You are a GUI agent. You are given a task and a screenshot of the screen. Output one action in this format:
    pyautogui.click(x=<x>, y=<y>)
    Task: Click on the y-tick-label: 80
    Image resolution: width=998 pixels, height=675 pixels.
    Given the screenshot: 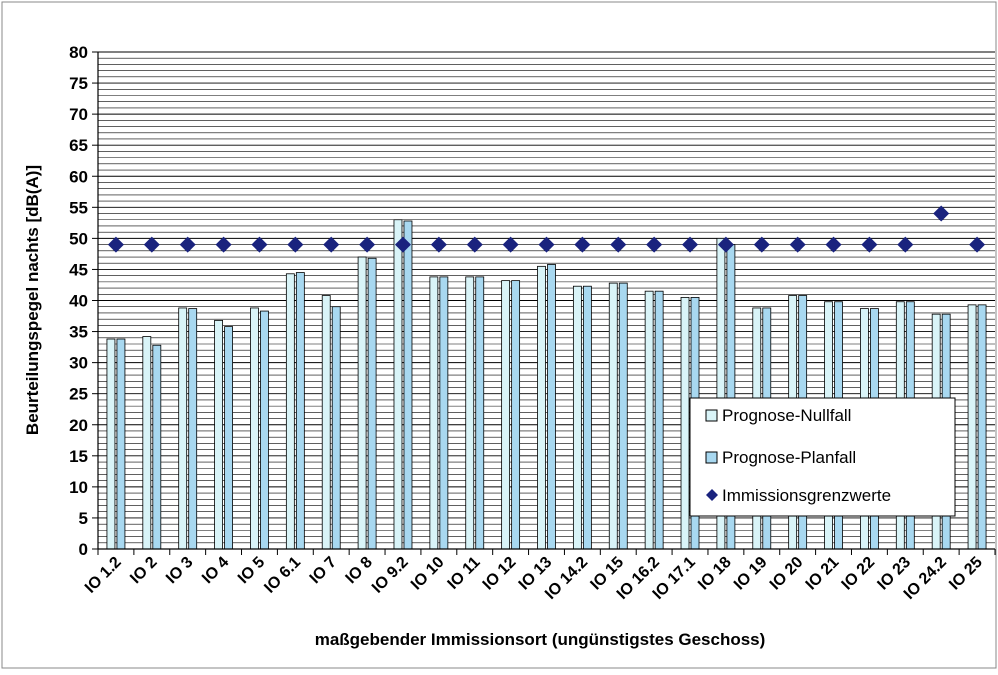 What is the action you would take?
    pyautogui.click(x=78, y=52)
    